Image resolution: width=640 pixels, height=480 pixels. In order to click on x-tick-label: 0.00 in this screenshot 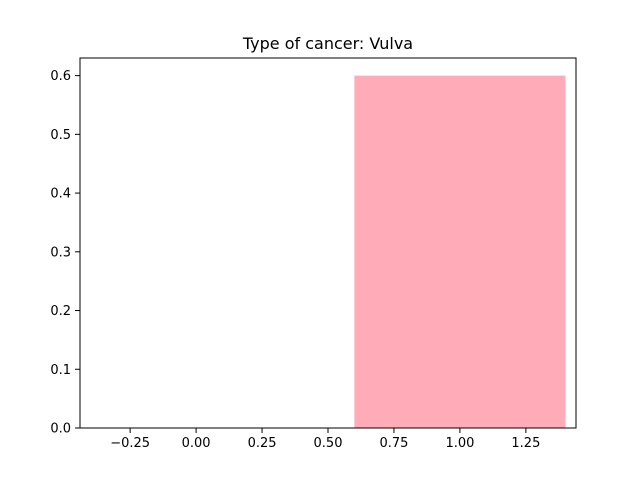, I will do `click(196, 443)`.